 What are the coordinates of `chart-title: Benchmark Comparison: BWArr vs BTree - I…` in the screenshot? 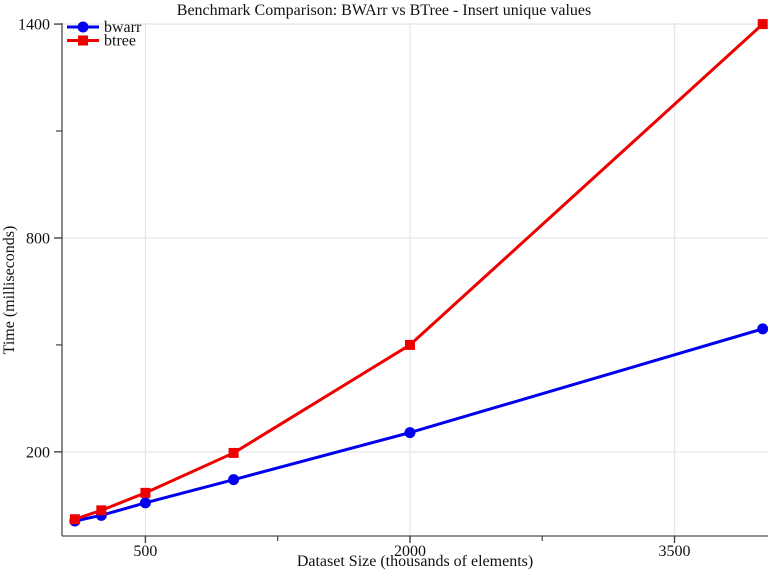 It's located at (384, 10).